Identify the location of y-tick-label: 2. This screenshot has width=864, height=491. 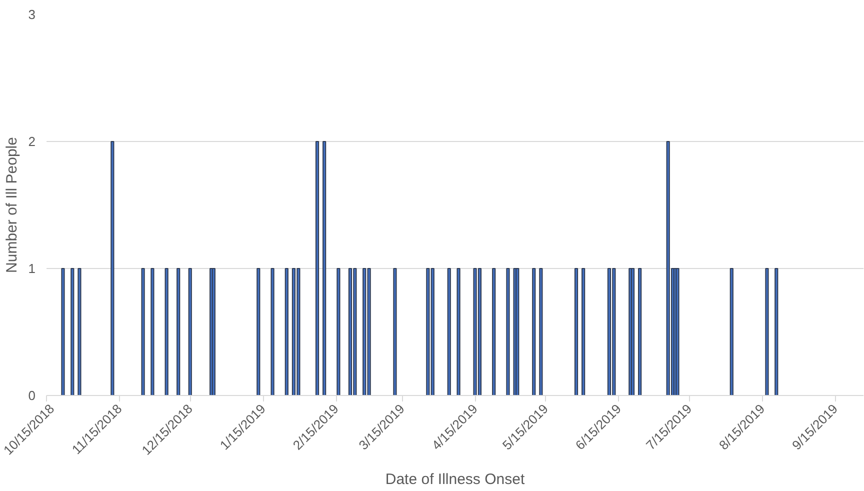
(32, 141).